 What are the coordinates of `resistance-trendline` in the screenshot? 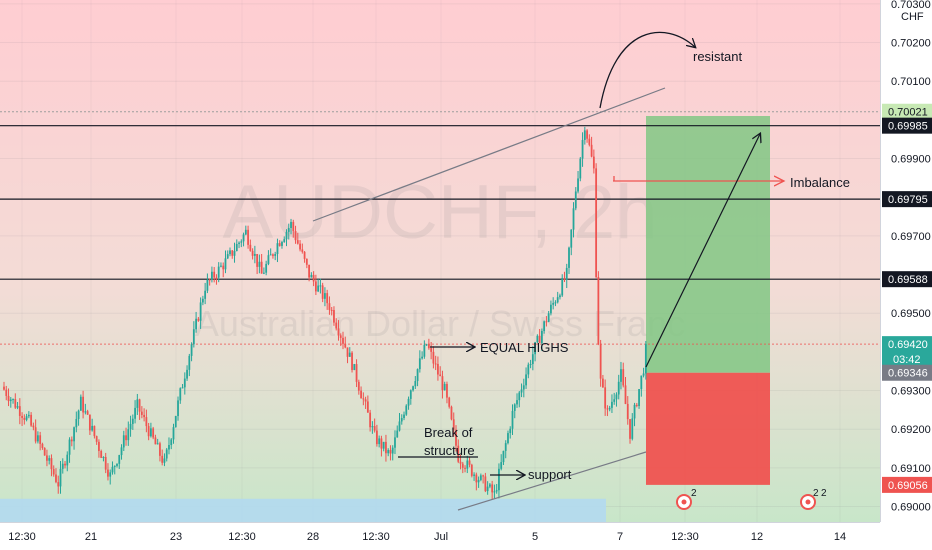 It's located at (489, 154).